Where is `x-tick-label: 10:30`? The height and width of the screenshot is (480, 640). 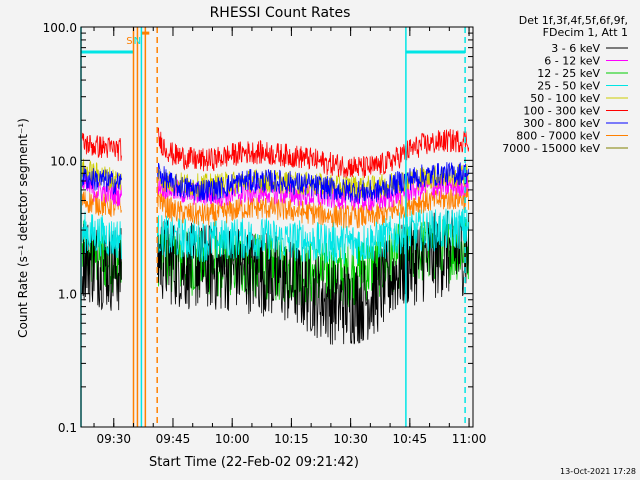 x-tick-label: 10:30 is located at coordinates (350, 439).